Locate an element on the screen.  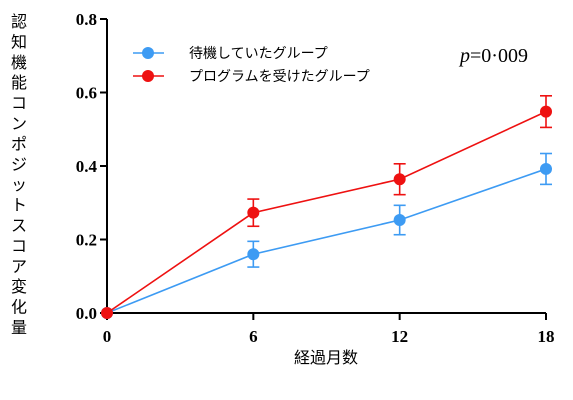
y-axis-title-char: ト is located at coordinates (19, 205).